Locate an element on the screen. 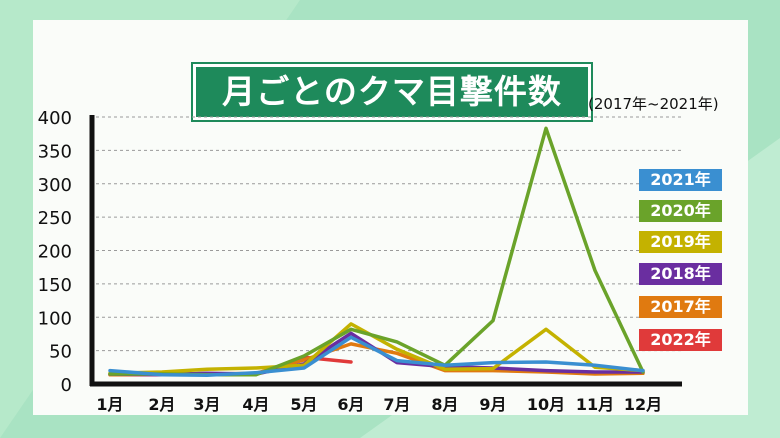 Image resolution: width=780 pixels, height=438 pixels. x-tick-label: 12月 is located at coordinates (643, 404).